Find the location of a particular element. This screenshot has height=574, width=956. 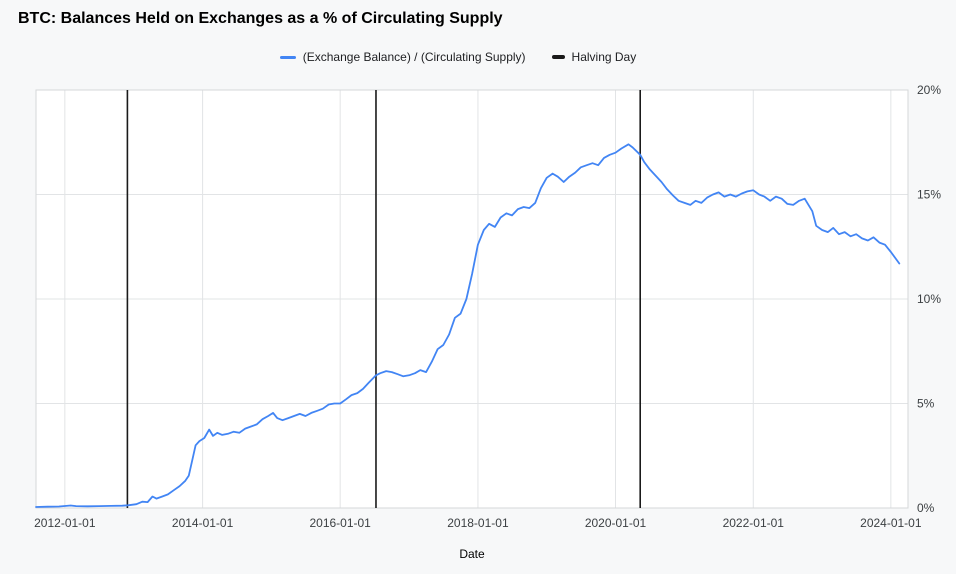

y-tick-label: 15% is located at coordinates (929, 195).